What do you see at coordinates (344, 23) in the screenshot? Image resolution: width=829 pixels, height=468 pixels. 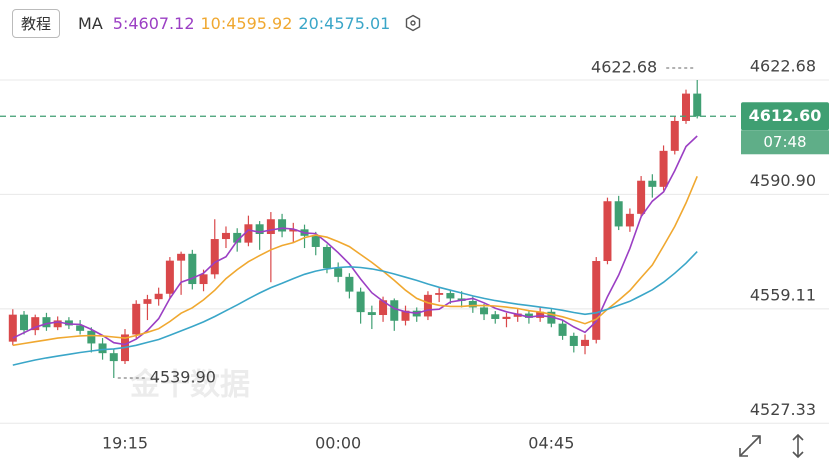 I see `legend-entry: 20:4575.01` at bounding box center [344, 23].